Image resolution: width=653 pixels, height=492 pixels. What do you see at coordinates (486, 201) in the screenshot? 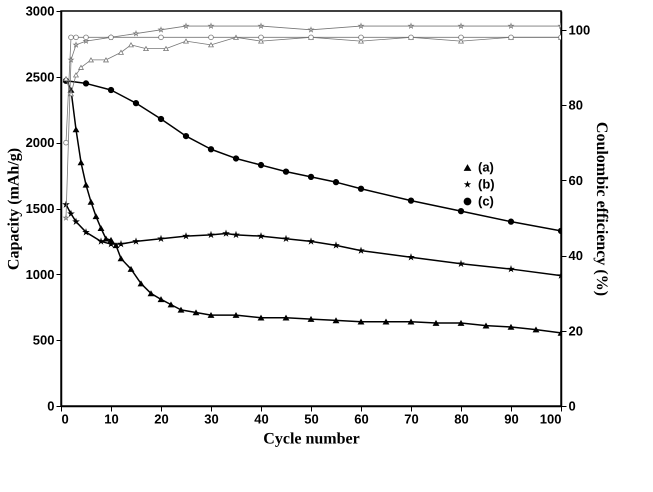
I see `legend-label: (c)` at bounding box center [486, 201].